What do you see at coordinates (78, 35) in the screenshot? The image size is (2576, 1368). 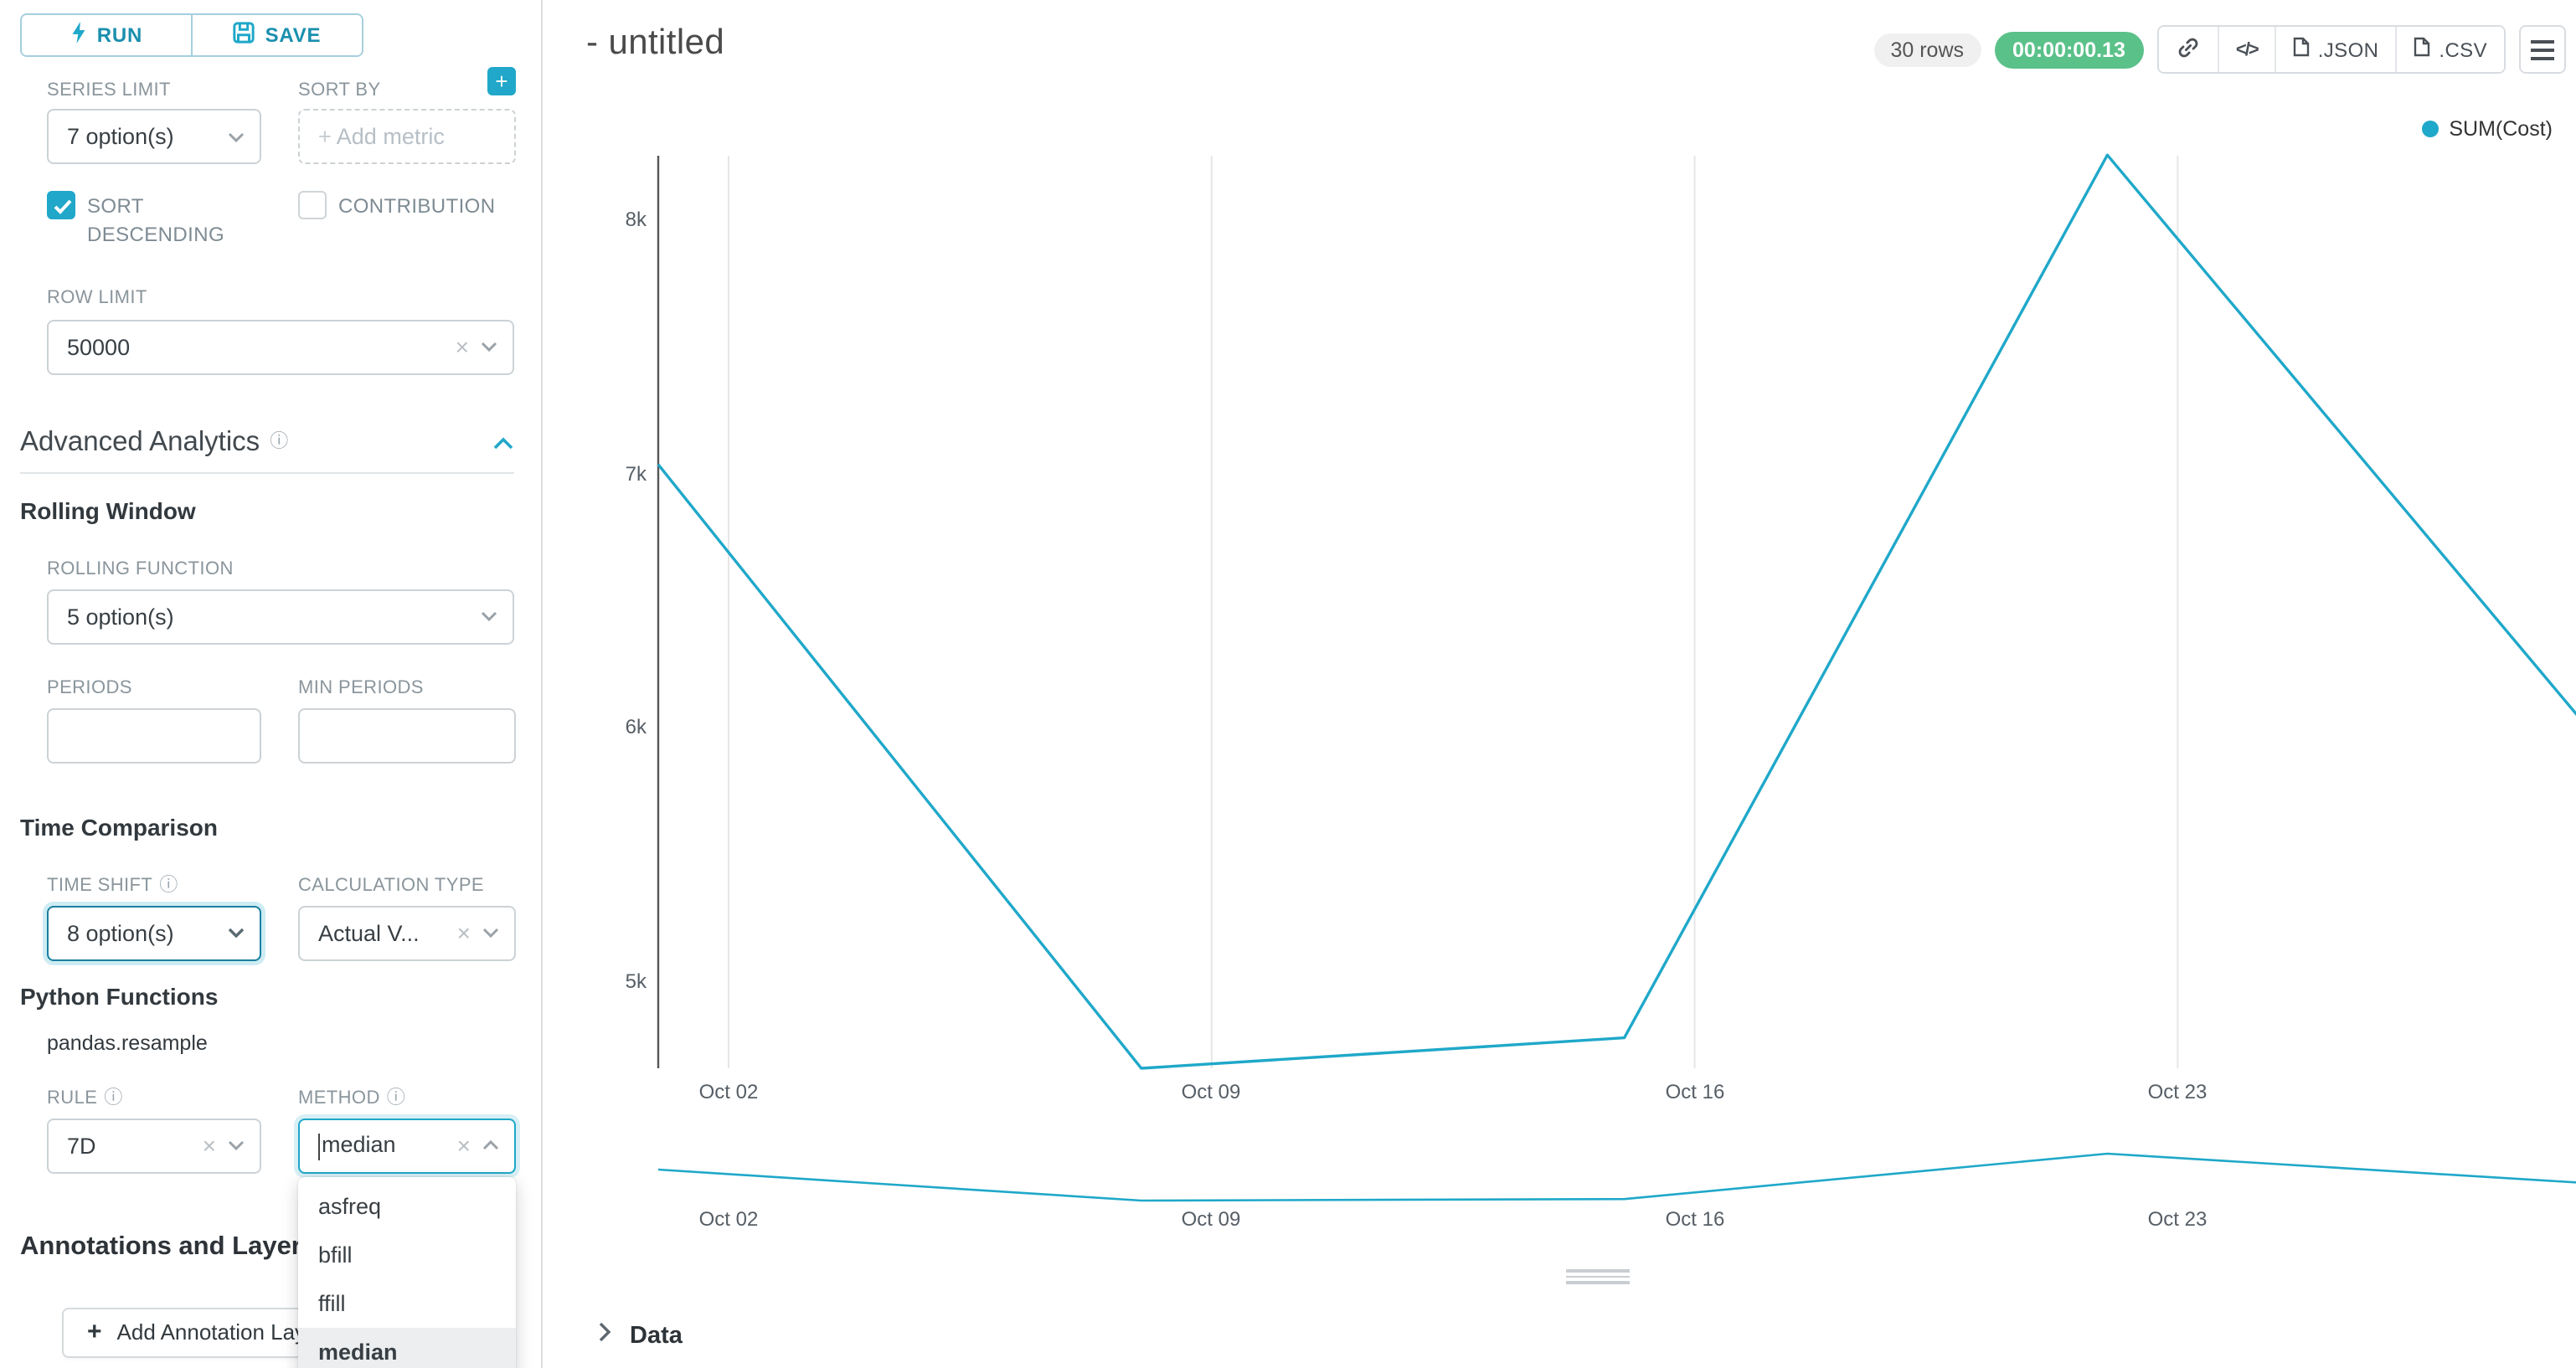 I see `lightning-icon` at bounding box center [78, 35].